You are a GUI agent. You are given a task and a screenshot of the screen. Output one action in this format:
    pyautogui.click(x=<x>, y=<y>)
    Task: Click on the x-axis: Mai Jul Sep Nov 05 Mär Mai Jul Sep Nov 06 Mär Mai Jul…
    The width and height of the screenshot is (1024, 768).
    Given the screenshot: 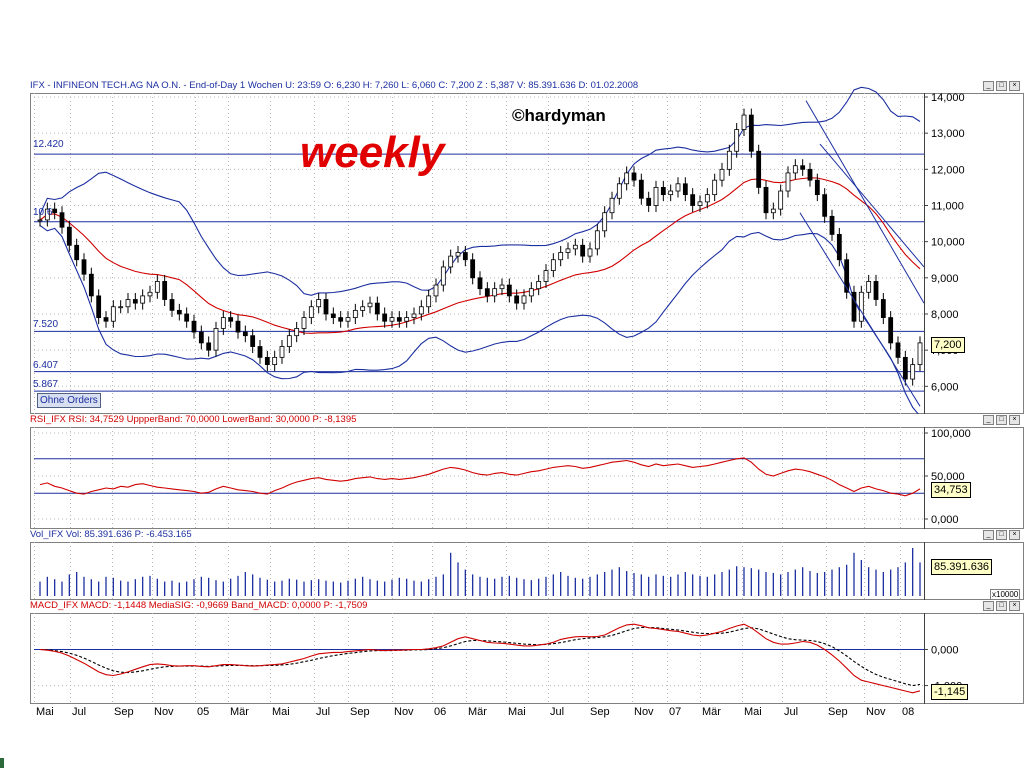 What is the action you would take?
    pyautogui.click(x=527, y=711)
    